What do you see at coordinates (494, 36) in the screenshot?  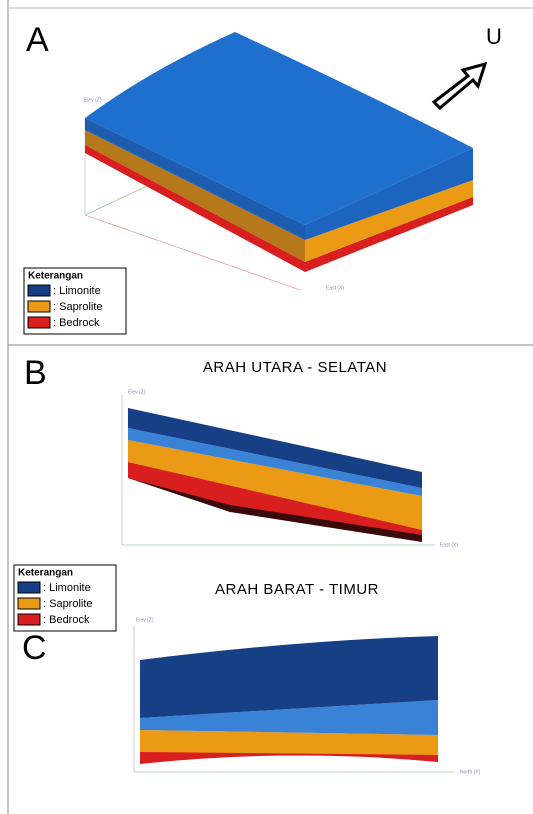 I see `north-label: U` at bounding box center [494, 36].